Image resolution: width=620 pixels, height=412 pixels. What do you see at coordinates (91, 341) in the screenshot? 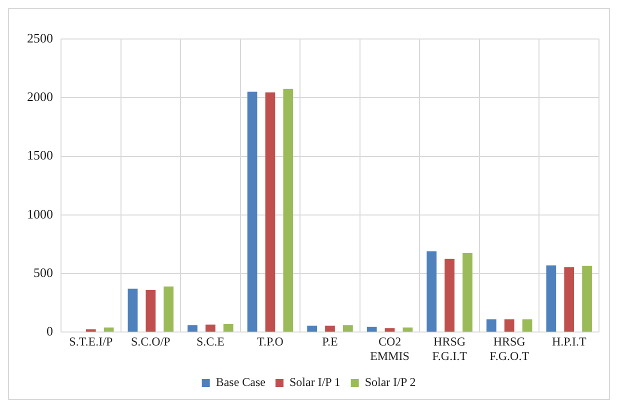
I see `x-tick-label: S.T.E.I/P` at bounding box center [91, 341].